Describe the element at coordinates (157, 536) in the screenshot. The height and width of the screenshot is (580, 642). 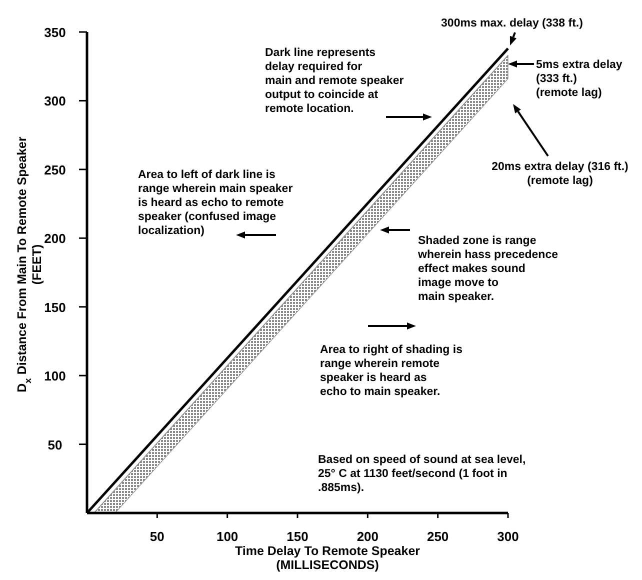
I see `x-tick-label: 50` at that location.